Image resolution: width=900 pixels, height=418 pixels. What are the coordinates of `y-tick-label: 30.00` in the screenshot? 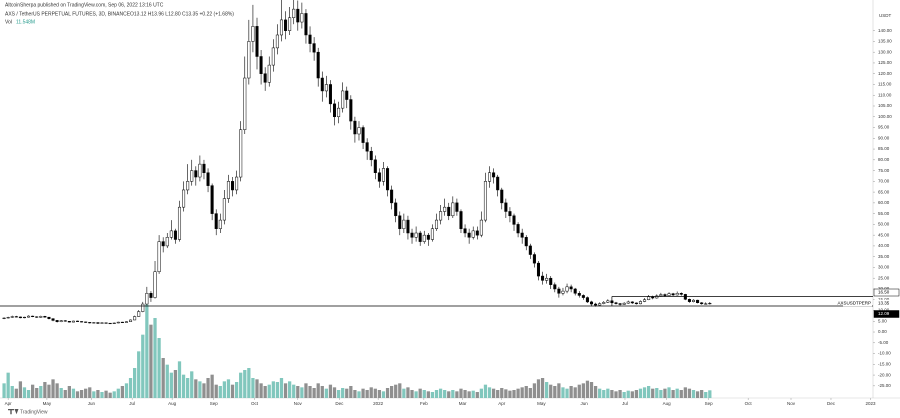 It's located at (884, 267).